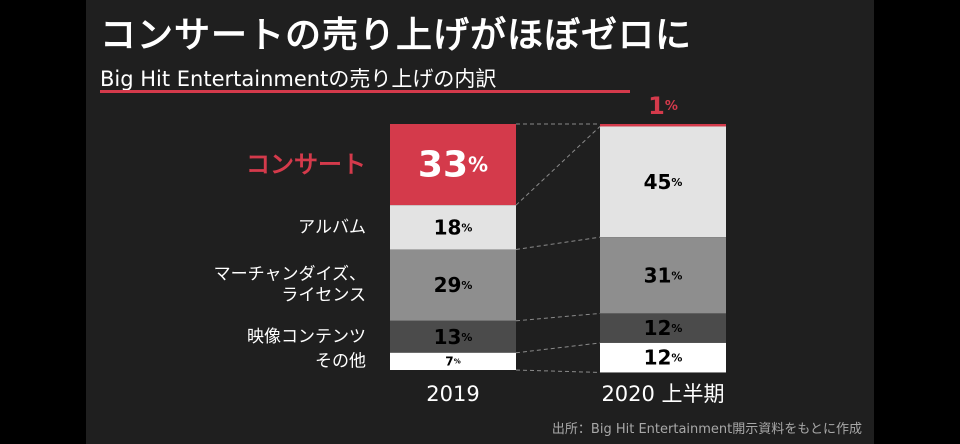 The width and height of the screenshot is (960, 444). What do you see at coordinates (663, 106) in the screenshot?
I see `data-label: 1%` at bounding box center [663, 106].